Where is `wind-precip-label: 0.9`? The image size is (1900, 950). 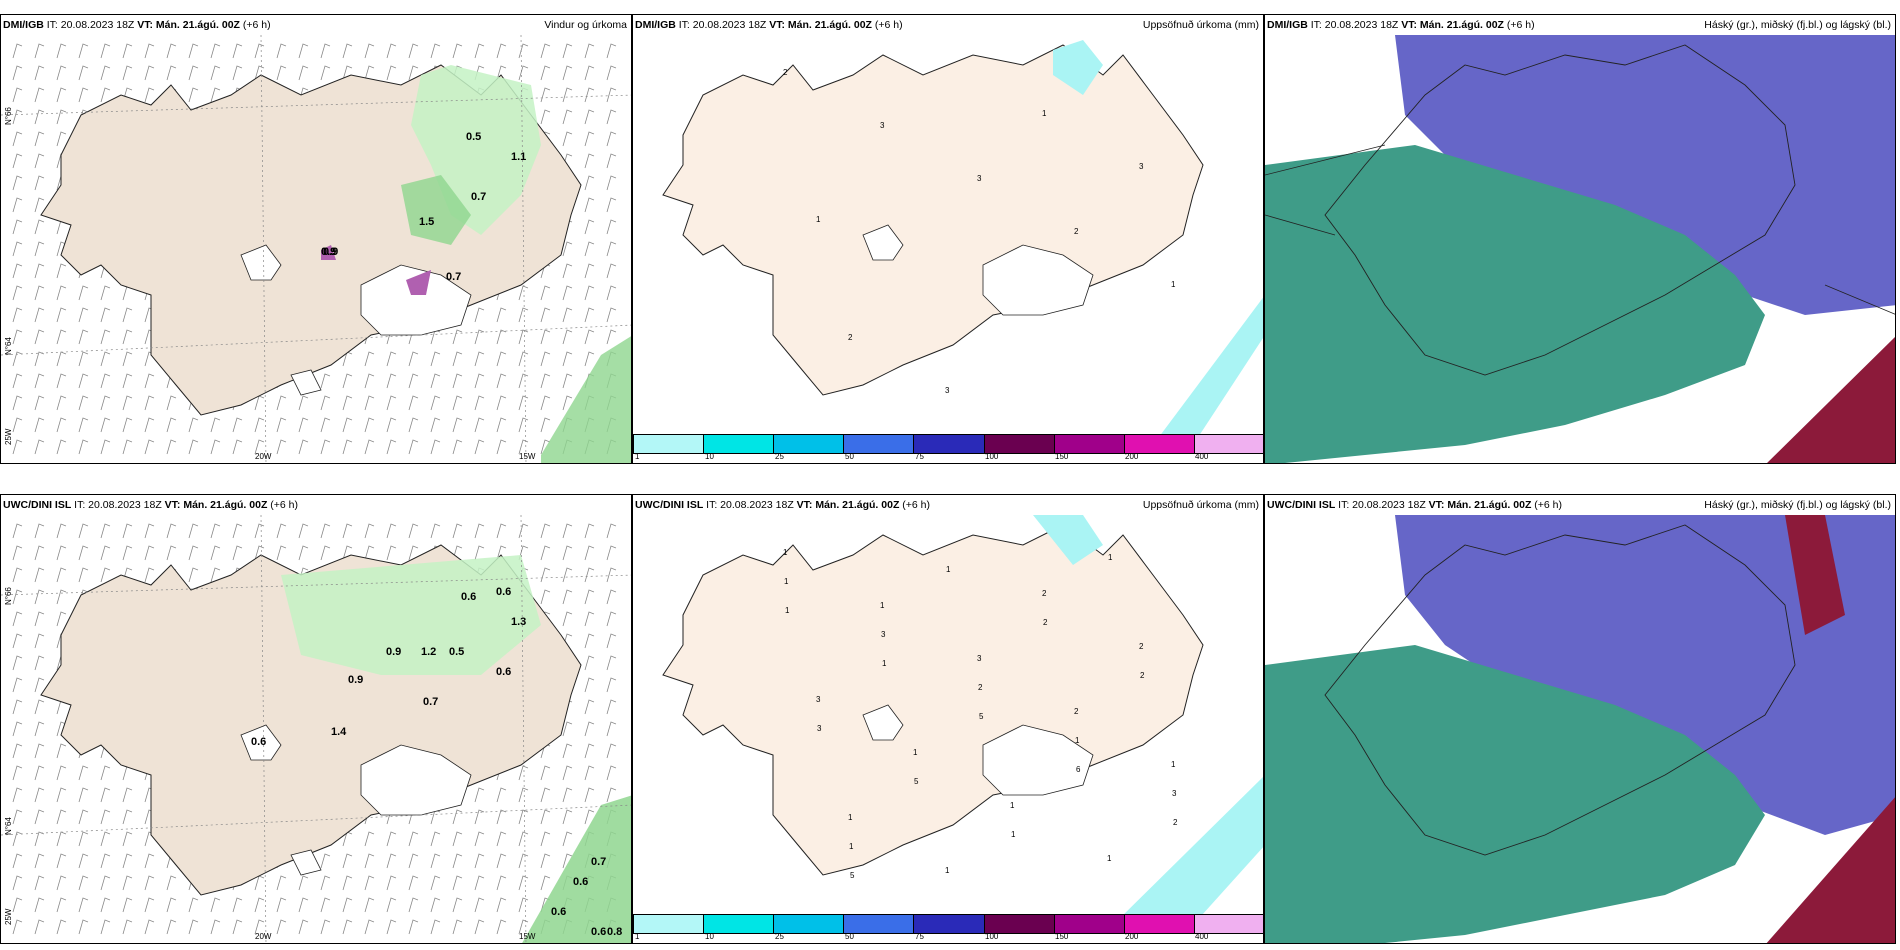
wind-precip-label: 0.9 is located at coordinates (355, 680).